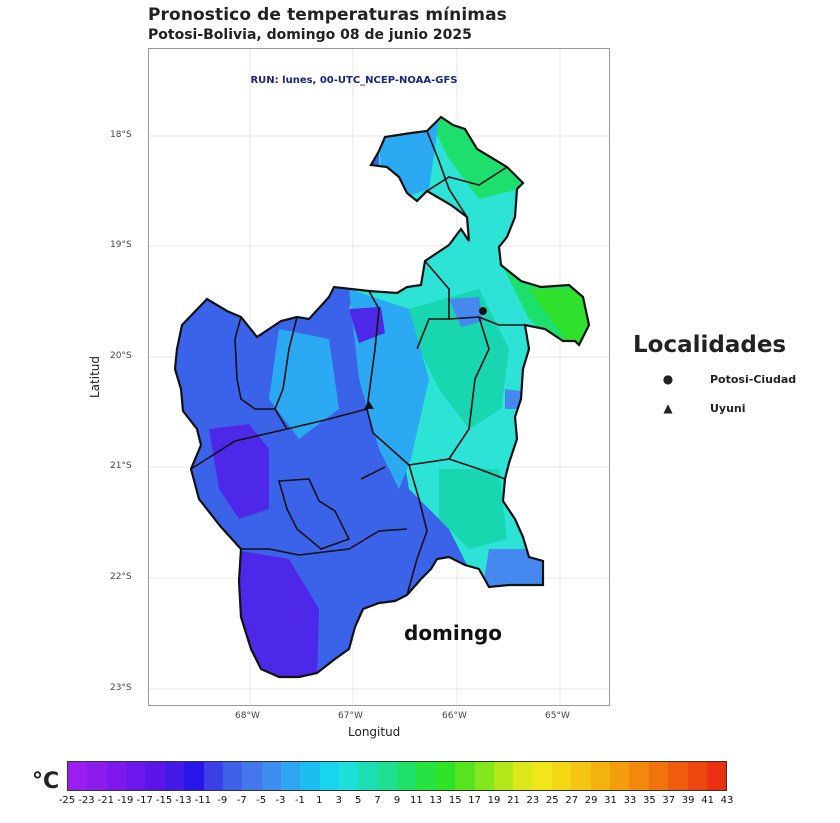 The width and height of the screenshot is (840, 823). I want to click on lon-tick-67: 67°W, so click(350, 716).